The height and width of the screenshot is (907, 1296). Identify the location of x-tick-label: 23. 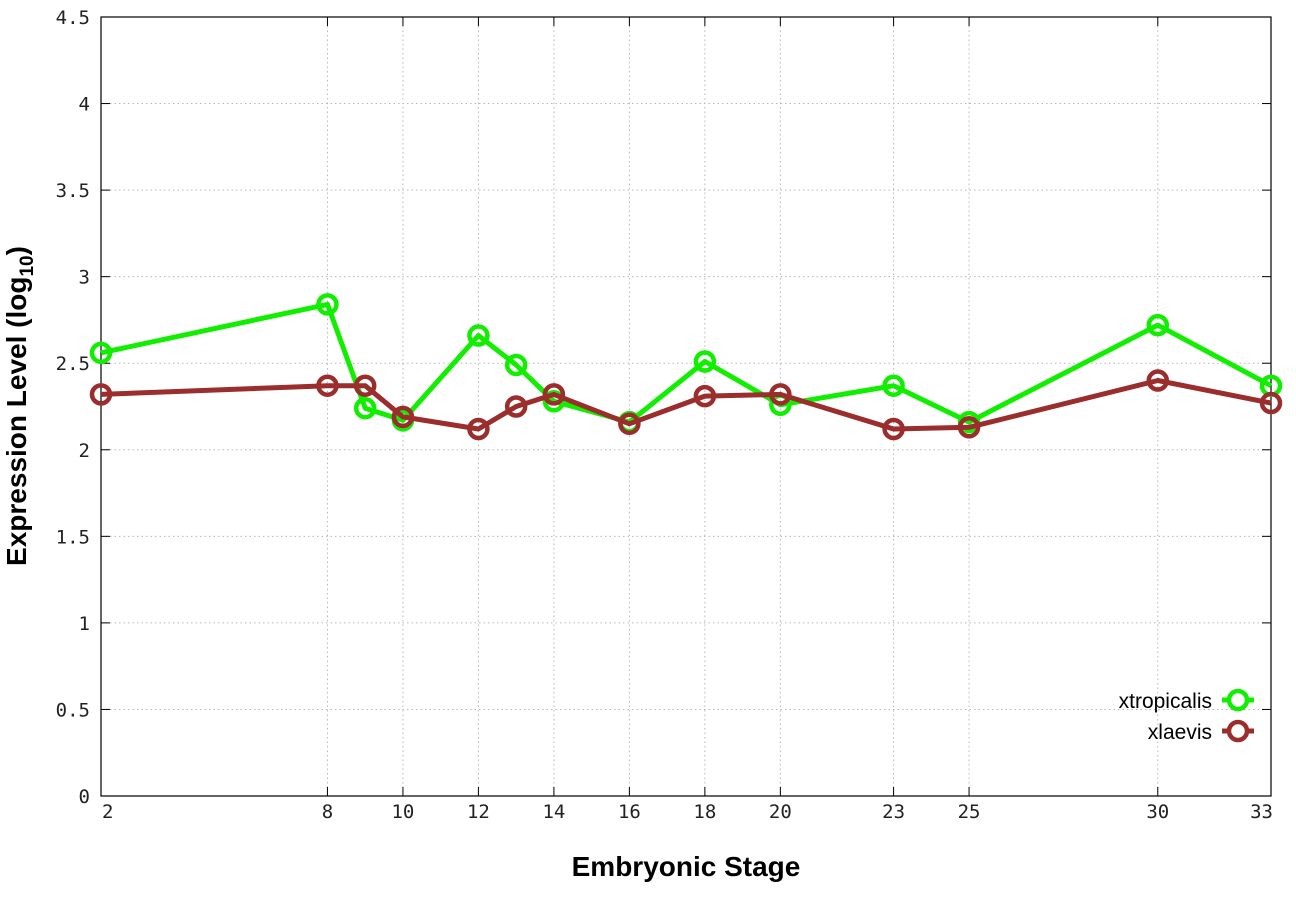
(893, 812).